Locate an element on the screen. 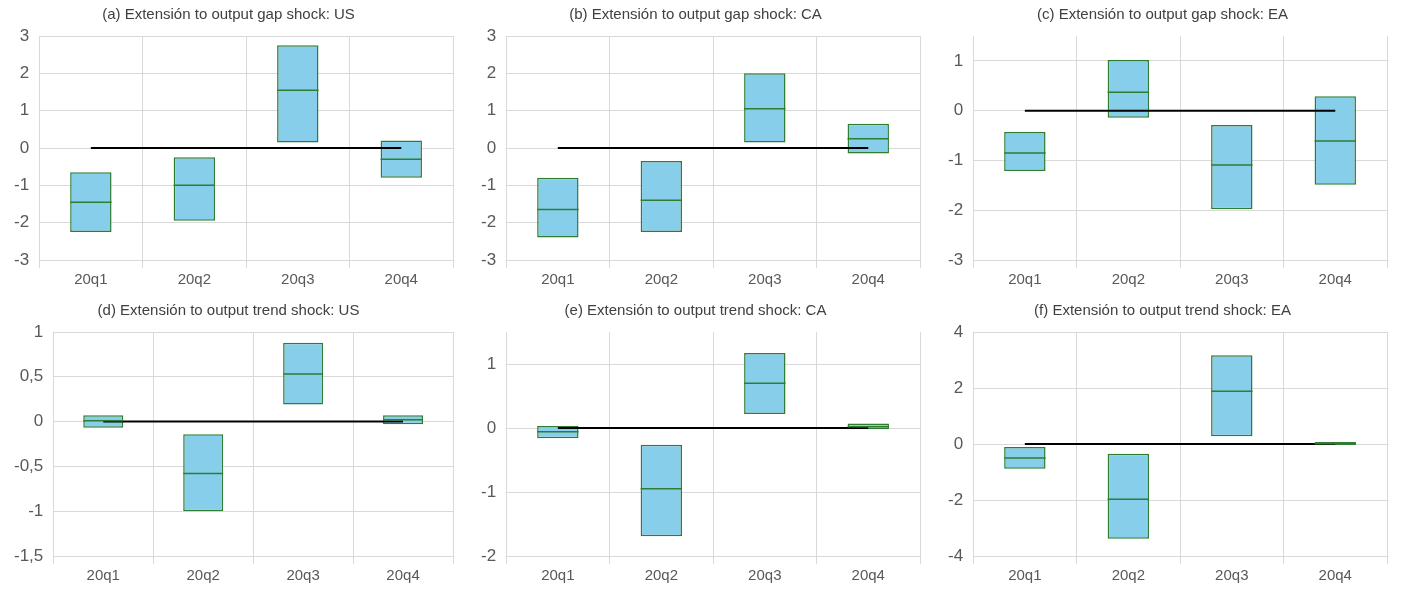 Image resolution: width=1401 pixels, height=593 pixels. y-tick-label: -0,5 is located at coordinates (29, 466).